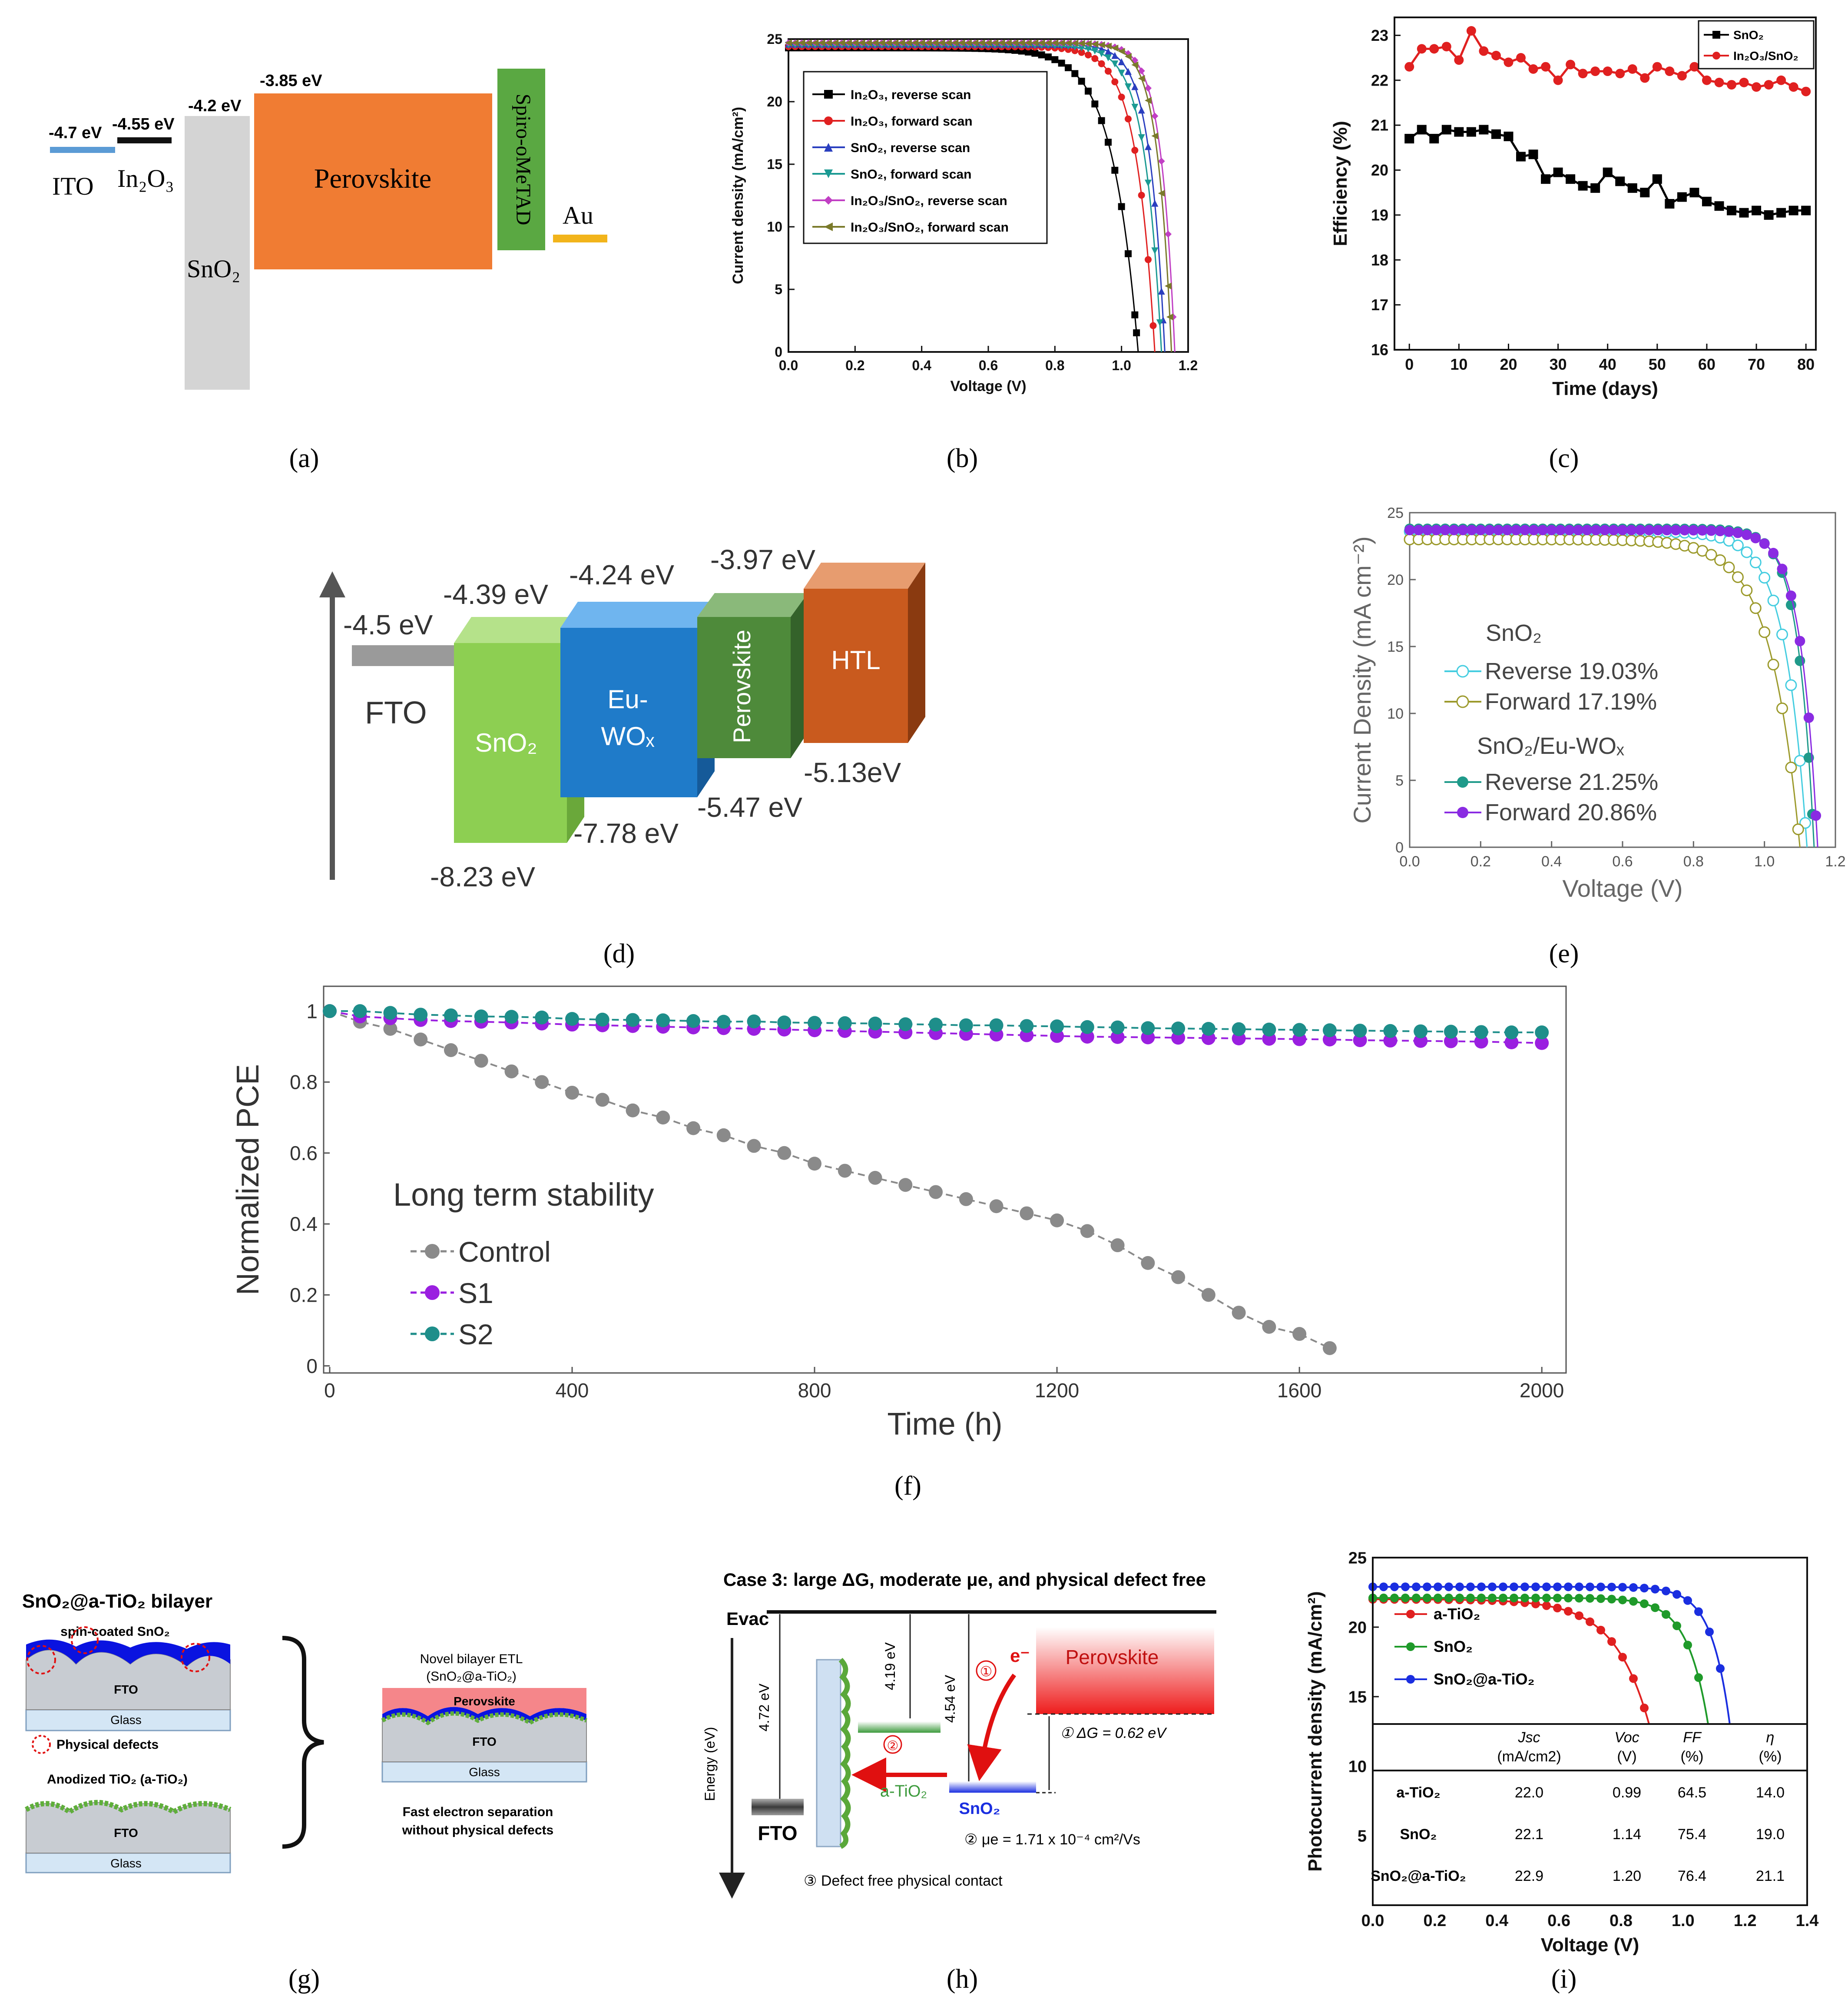 Image resolution: width=1848 pixels, height=2006 pixels. What do you see at coordinates (1299, 1391) in the screenshot?
I see `x-tick-label: 1600` at bounding box center [1299, 1391].